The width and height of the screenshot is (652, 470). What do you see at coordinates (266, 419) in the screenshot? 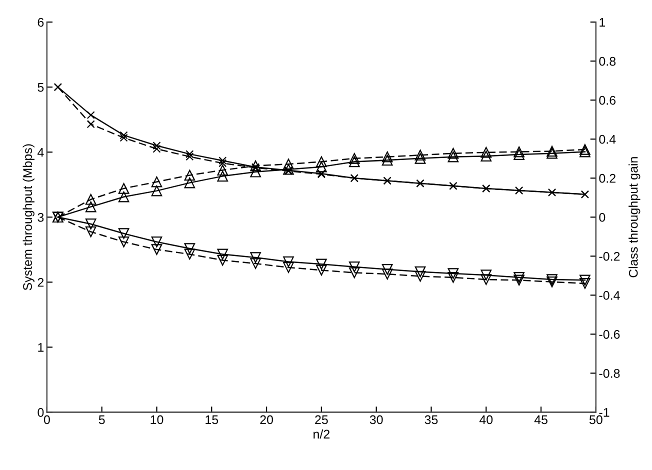
I see `x-tick-label: 20` at bounding box center [266, 419].